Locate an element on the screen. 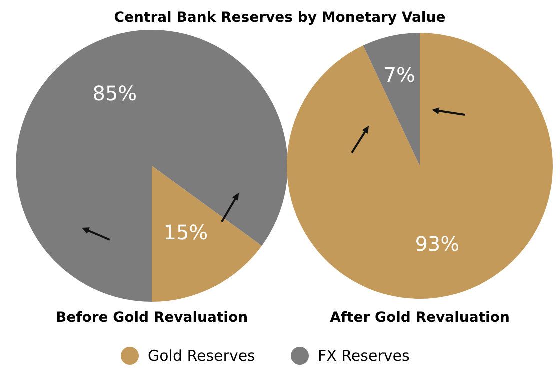 The height and width of the screenshot is (375, 560). legend-label: FX Reserves is located at coordinates (364, 356).